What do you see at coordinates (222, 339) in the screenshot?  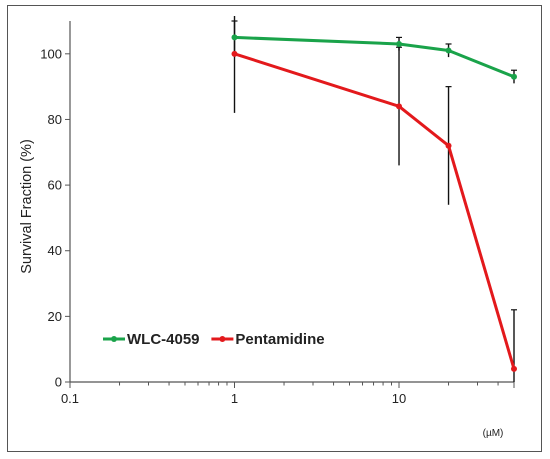 I see `legend-marker-pentamidine` at bounding box center [222, 339].